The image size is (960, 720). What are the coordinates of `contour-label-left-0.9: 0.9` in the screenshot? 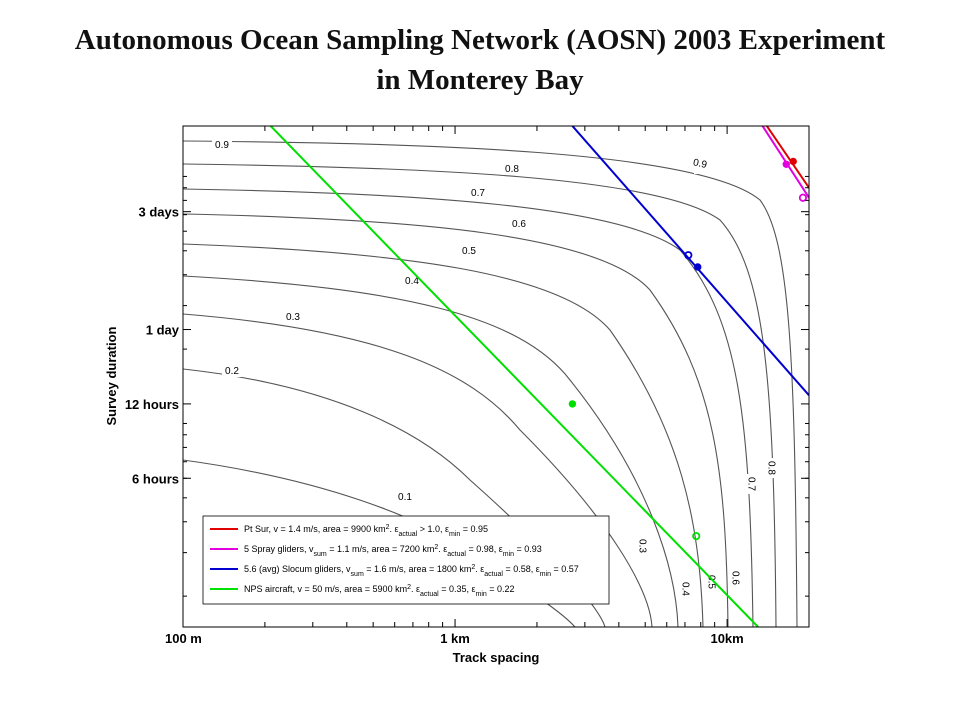 It's located at (222, 145).